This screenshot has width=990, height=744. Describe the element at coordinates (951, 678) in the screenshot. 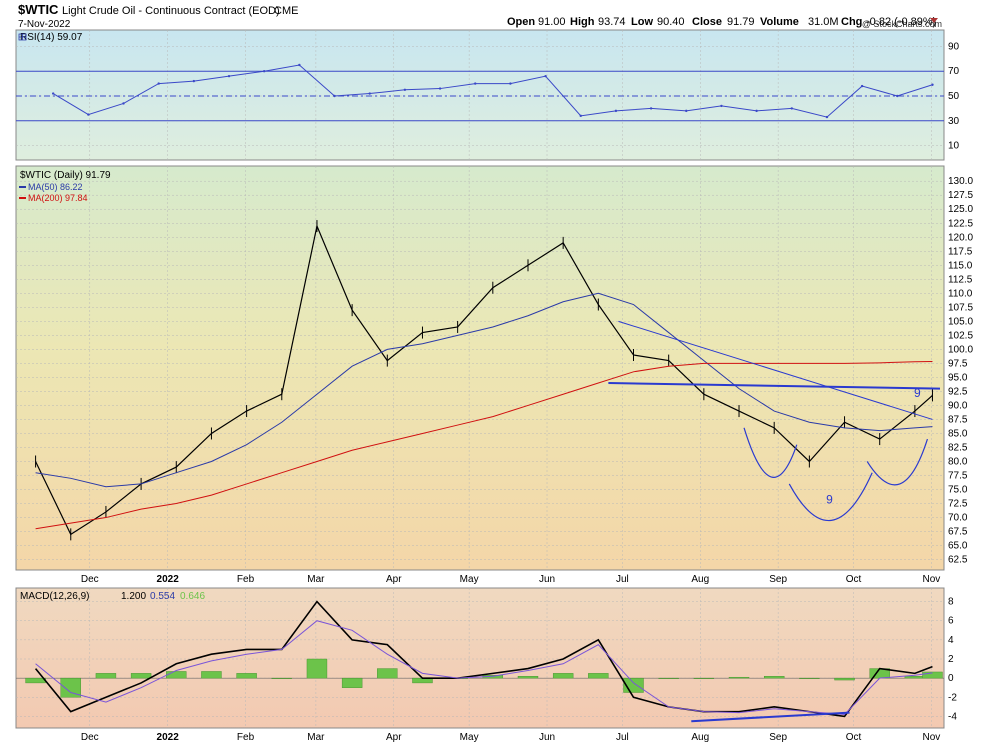

I see `y-tick-label: 0` at that location.